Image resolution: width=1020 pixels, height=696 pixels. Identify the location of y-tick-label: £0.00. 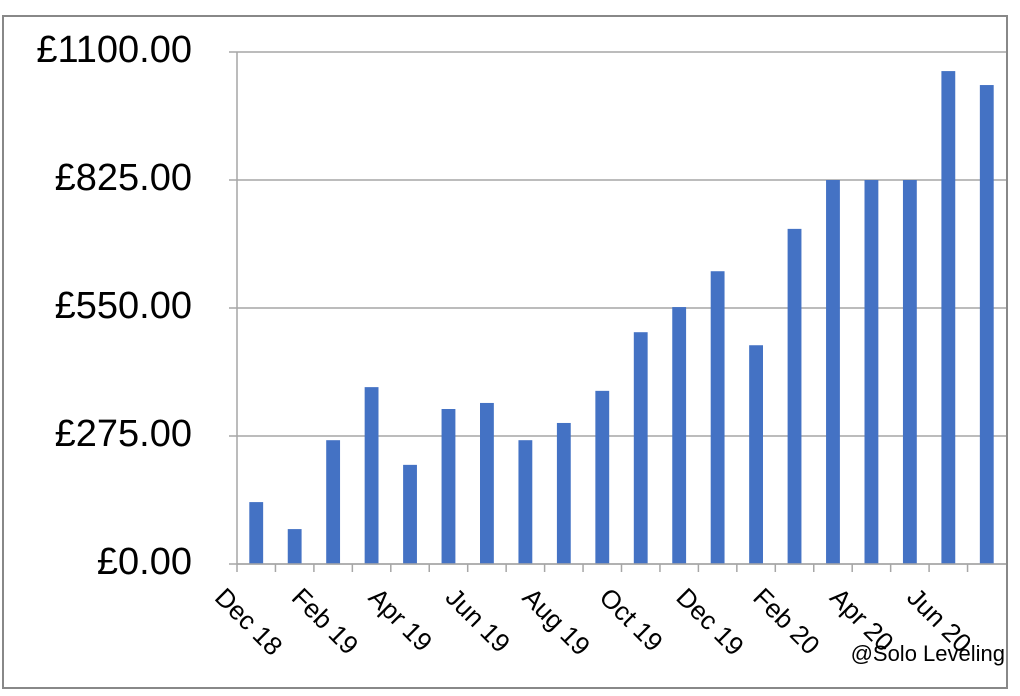
(144, 562).